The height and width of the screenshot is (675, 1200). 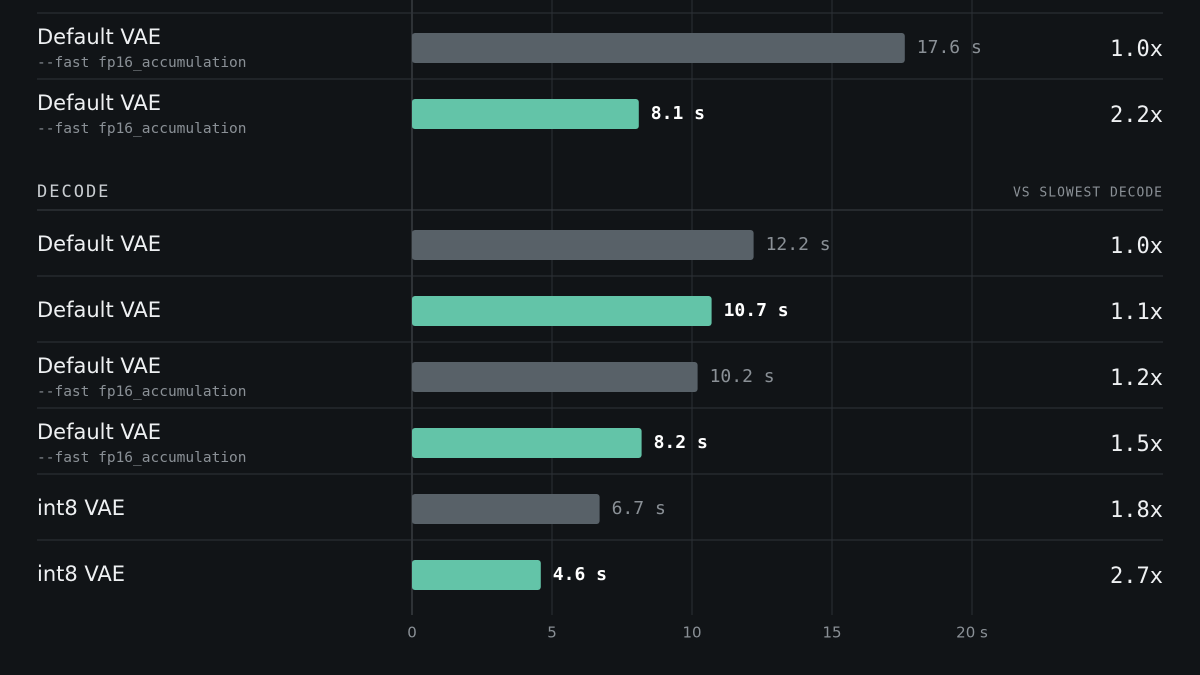 I want to click on ratio-label: 1.8x, so click(x=1136, y=510).